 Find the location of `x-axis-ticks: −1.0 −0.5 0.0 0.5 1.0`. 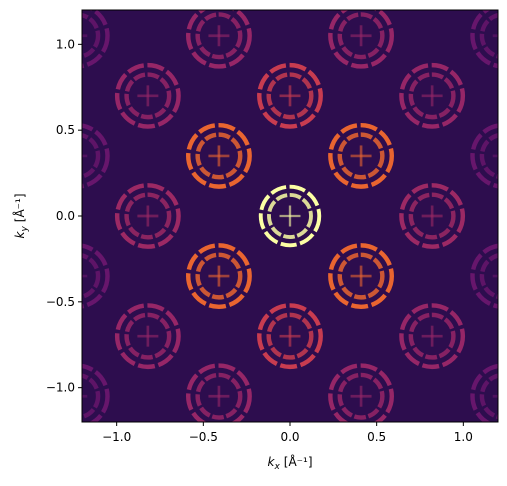

x-axis-ticks: −1.0 −0.5 0.0 0.5 1.0 is located at coordinates (287, 433).